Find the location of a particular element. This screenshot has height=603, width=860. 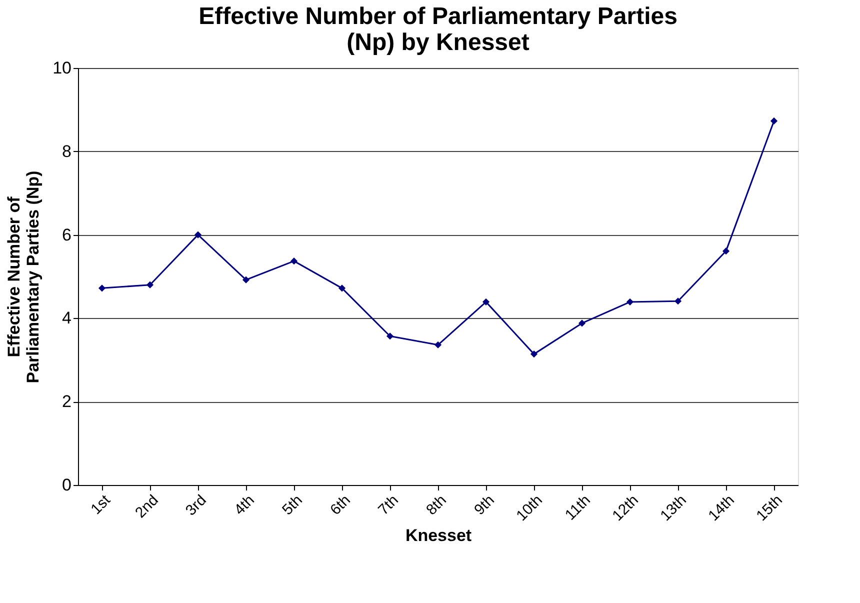

x-tick-label: 3rd is located at coordinates (196, 506).